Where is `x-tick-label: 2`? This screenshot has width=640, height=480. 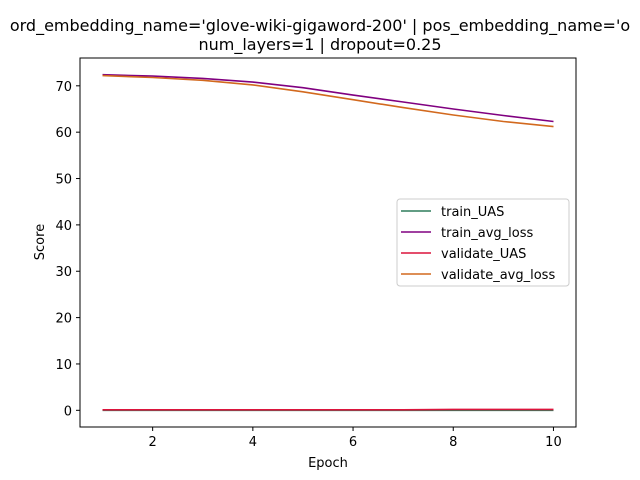 x-tick-label: 2 is located at coordinates (153, 442).